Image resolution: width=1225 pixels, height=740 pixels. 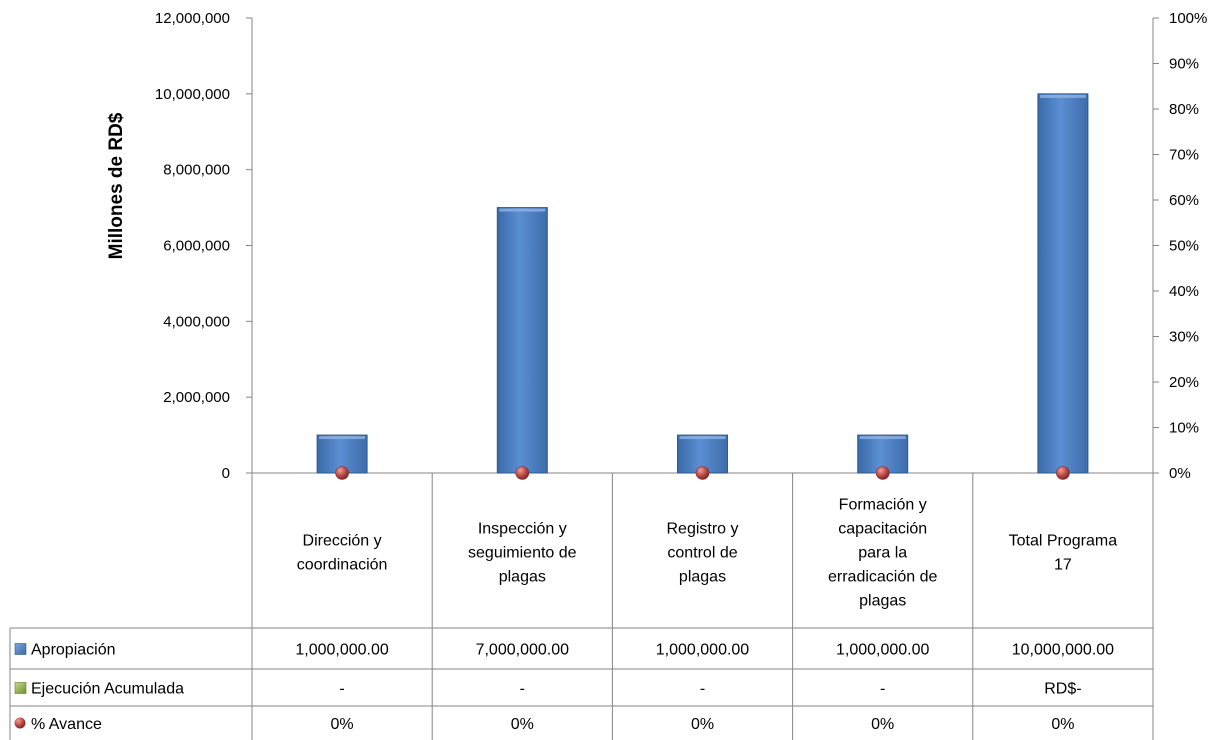 What do you see at coordinates (66, 724) in the screenshot?
I see `legend-label: % Avance` at bounding box center [66, 724].